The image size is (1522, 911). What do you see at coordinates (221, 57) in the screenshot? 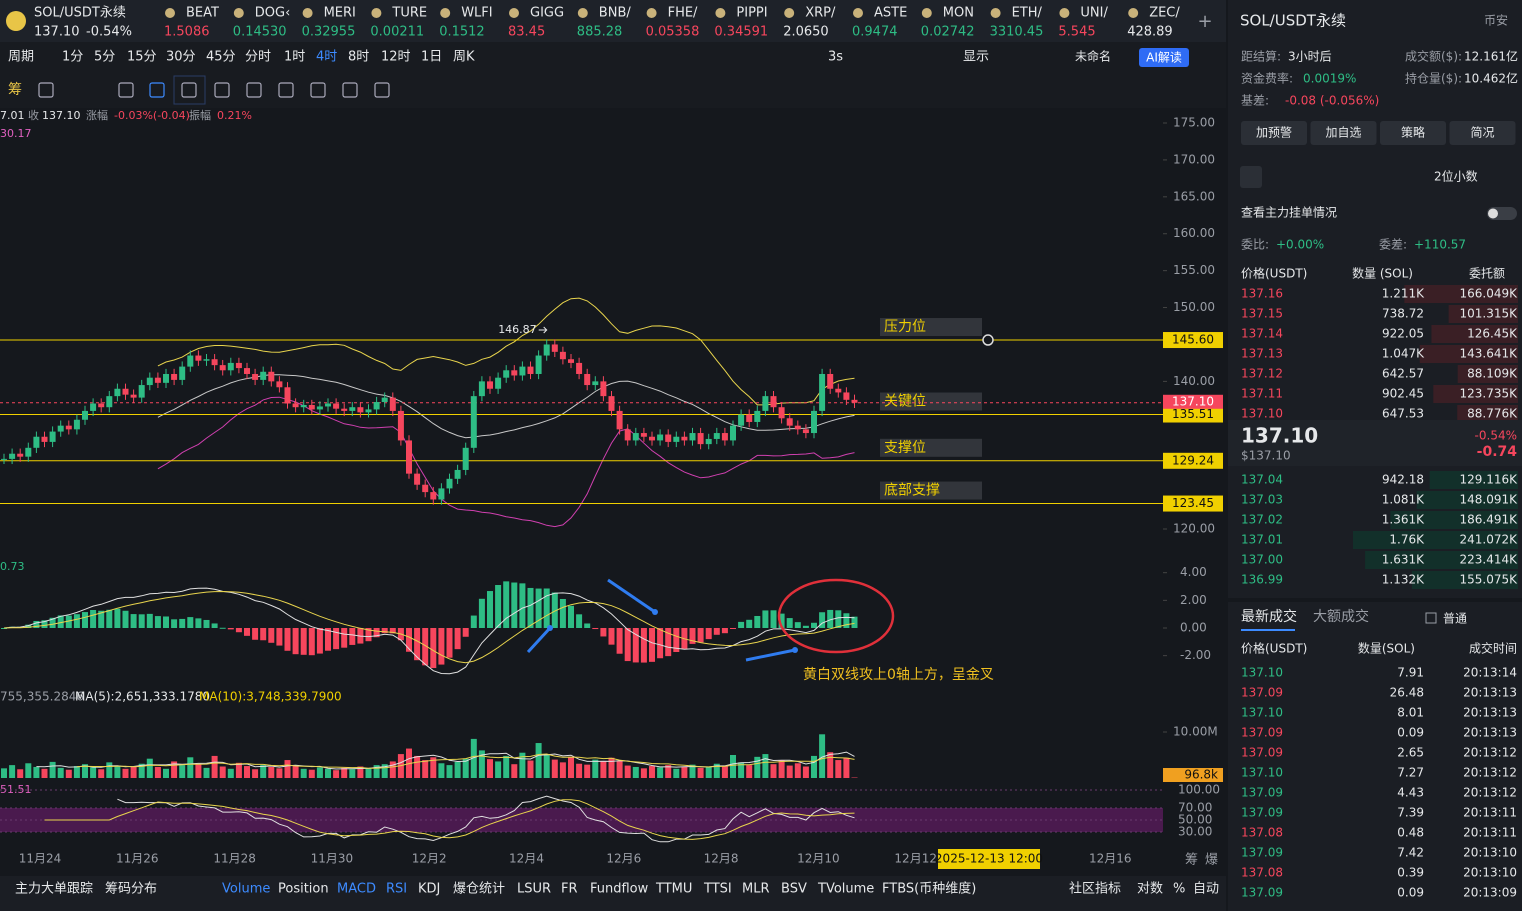
I see `period-button: 45分` at bounding box center [221, 57].